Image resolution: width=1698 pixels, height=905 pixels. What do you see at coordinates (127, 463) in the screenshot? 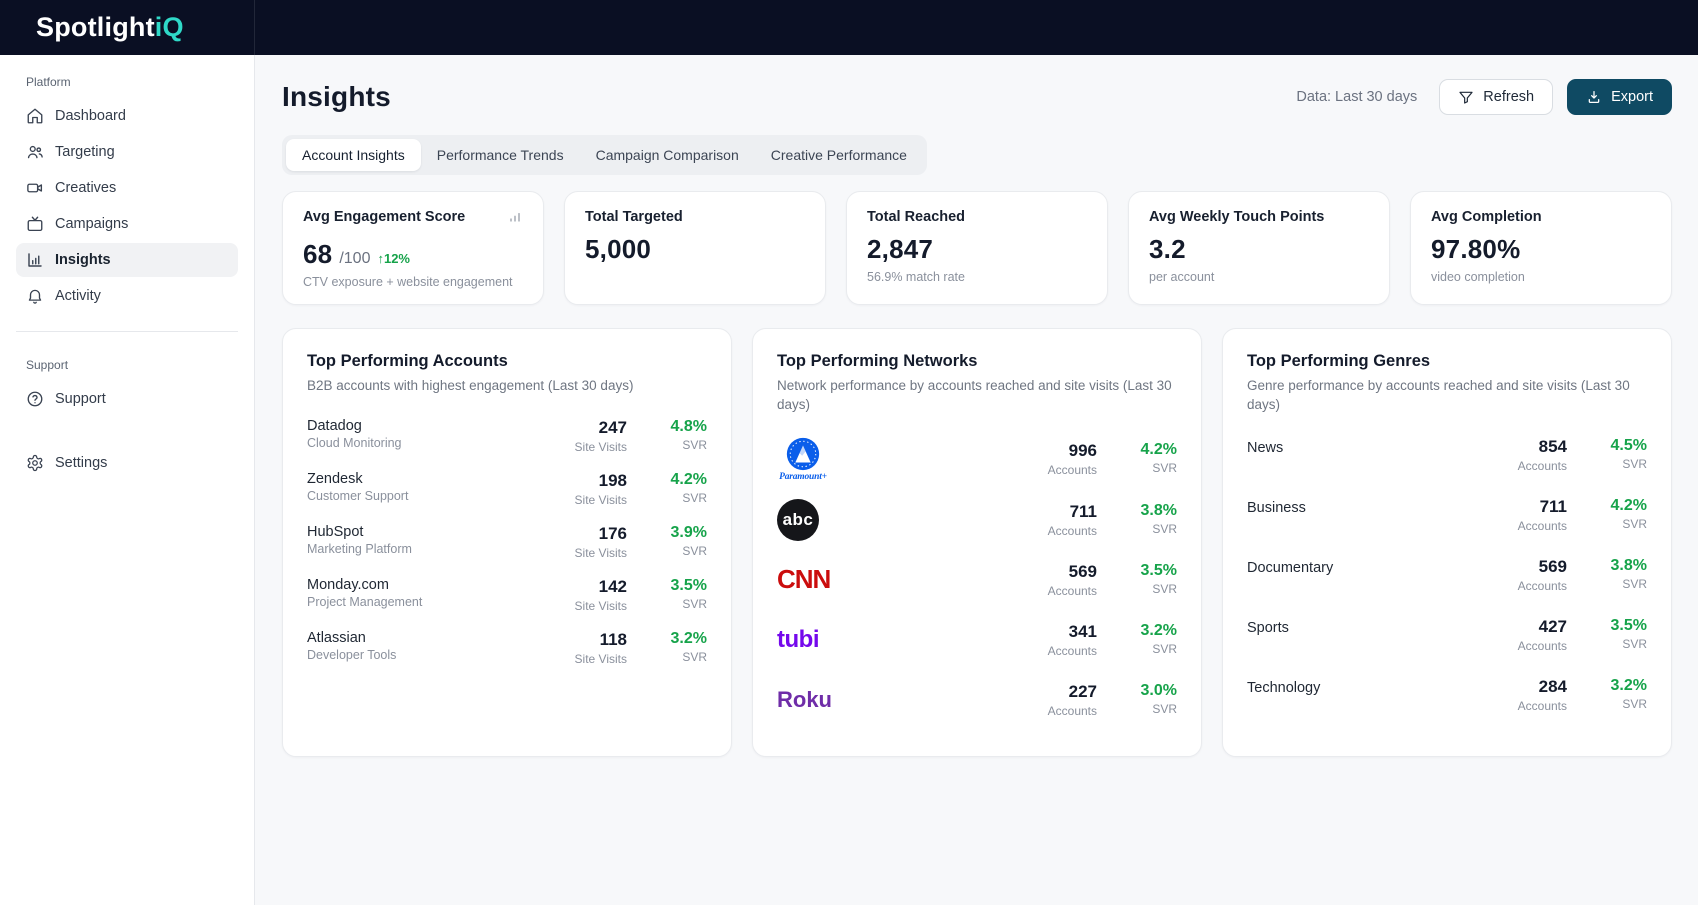
I see `sidebar-item-settings: Settings` at bounding box center [127, 463].